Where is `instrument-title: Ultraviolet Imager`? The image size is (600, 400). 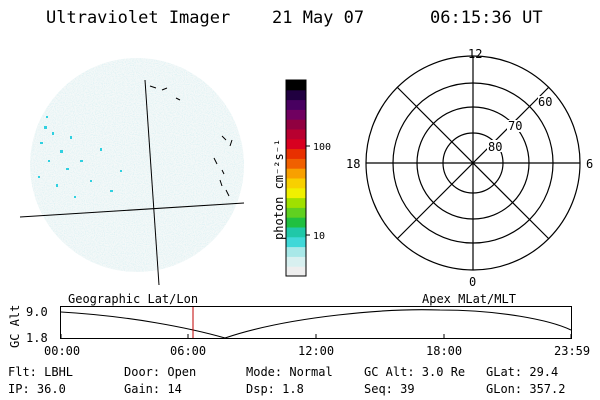 instrument-title: Ultraviolet Imager is located at coordinates (138, 18).